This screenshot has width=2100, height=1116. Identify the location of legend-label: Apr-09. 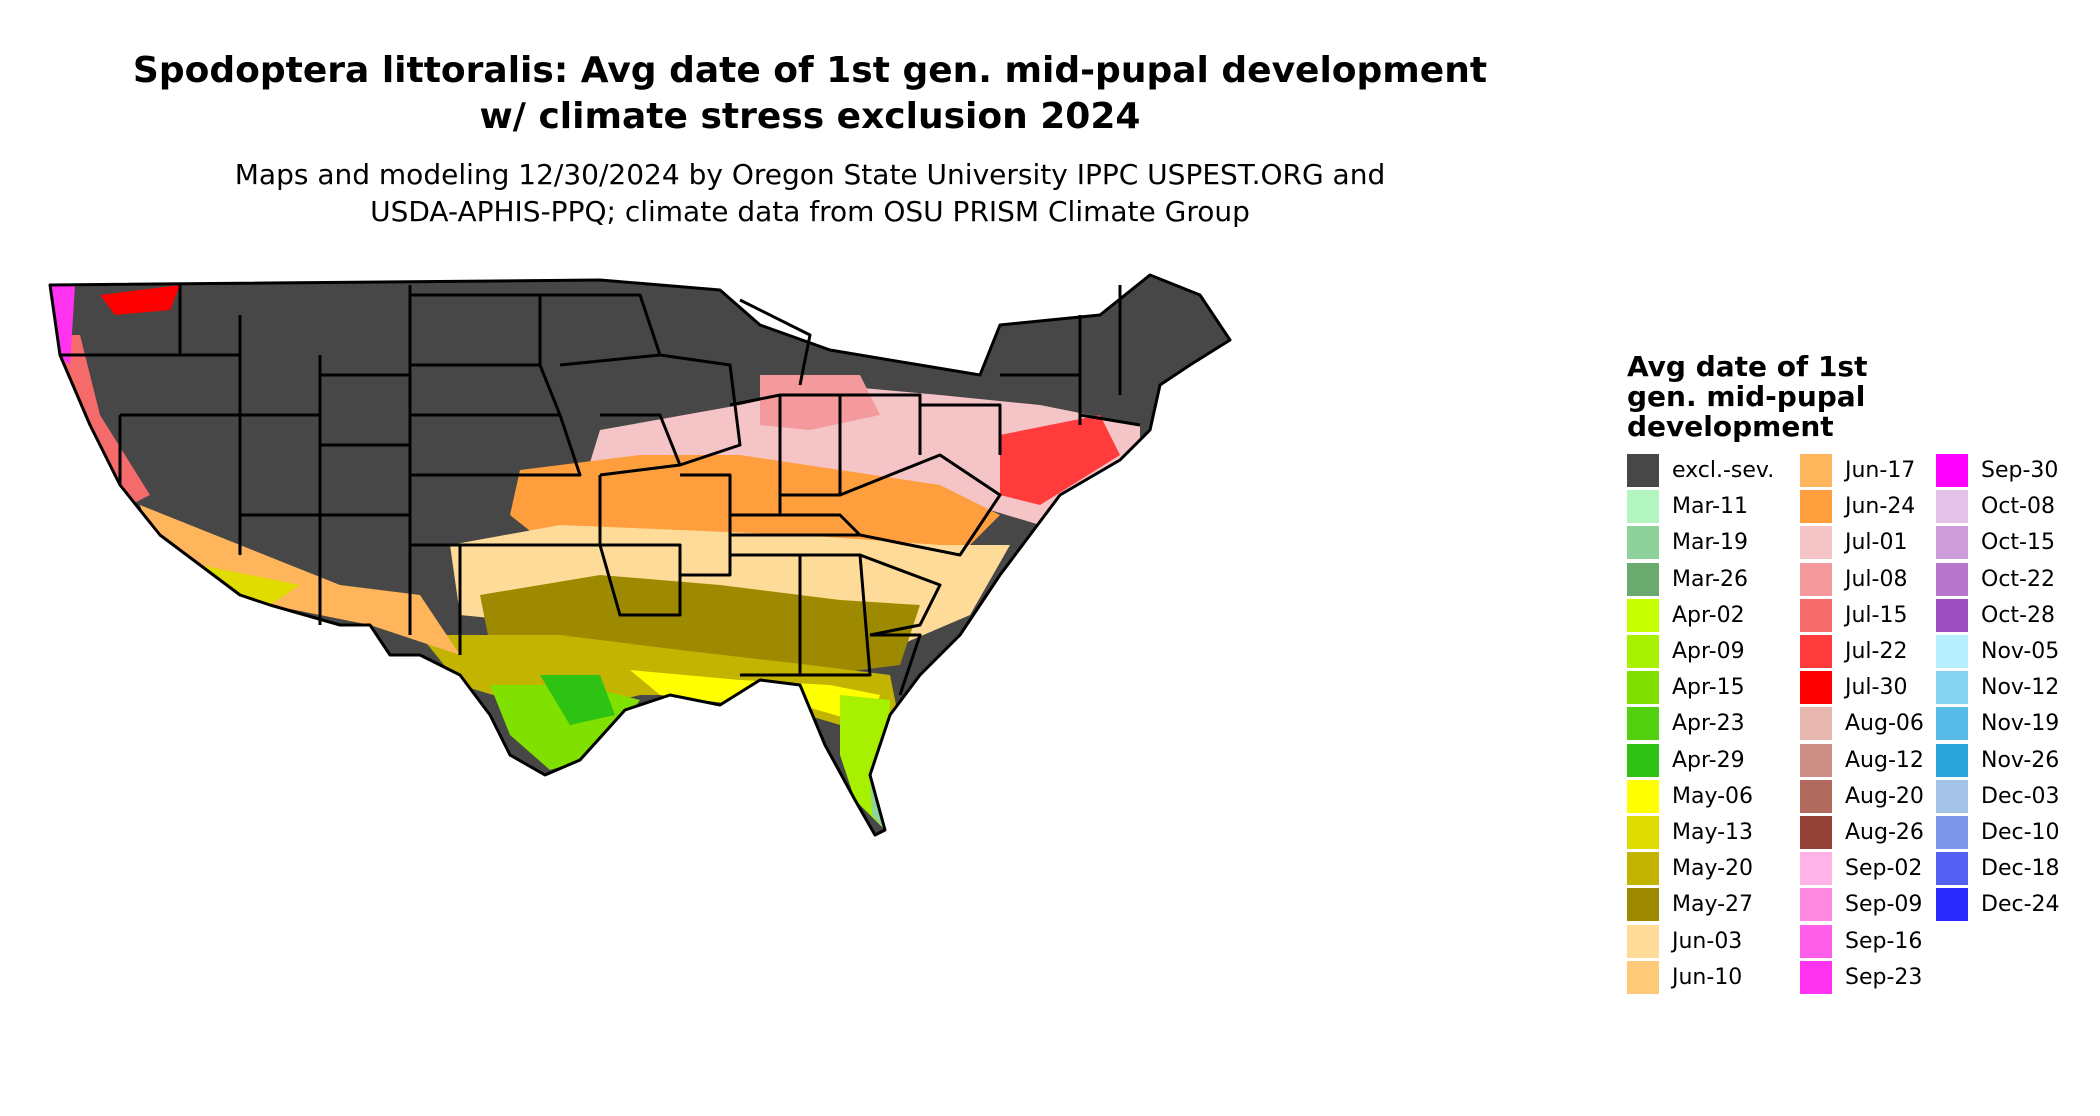
(1708, 651).